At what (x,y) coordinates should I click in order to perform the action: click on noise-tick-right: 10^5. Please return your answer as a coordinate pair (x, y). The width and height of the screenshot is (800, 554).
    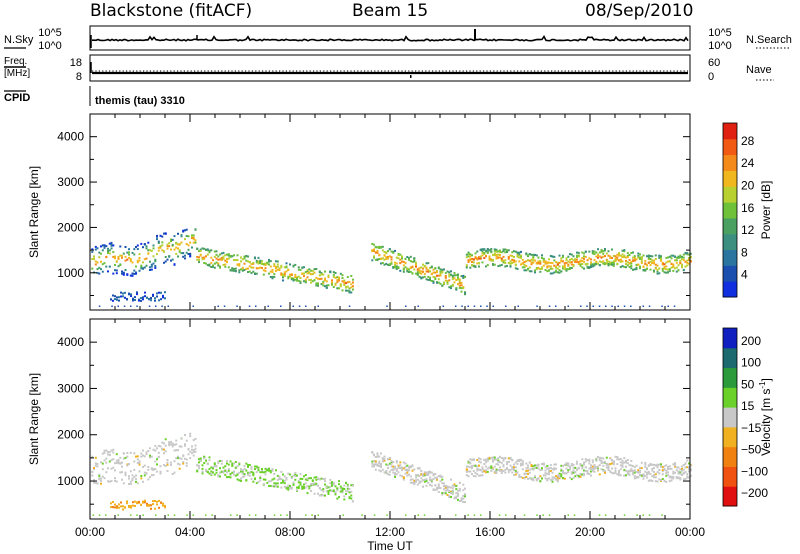
    Looking at the image, I should click on (720, 33).